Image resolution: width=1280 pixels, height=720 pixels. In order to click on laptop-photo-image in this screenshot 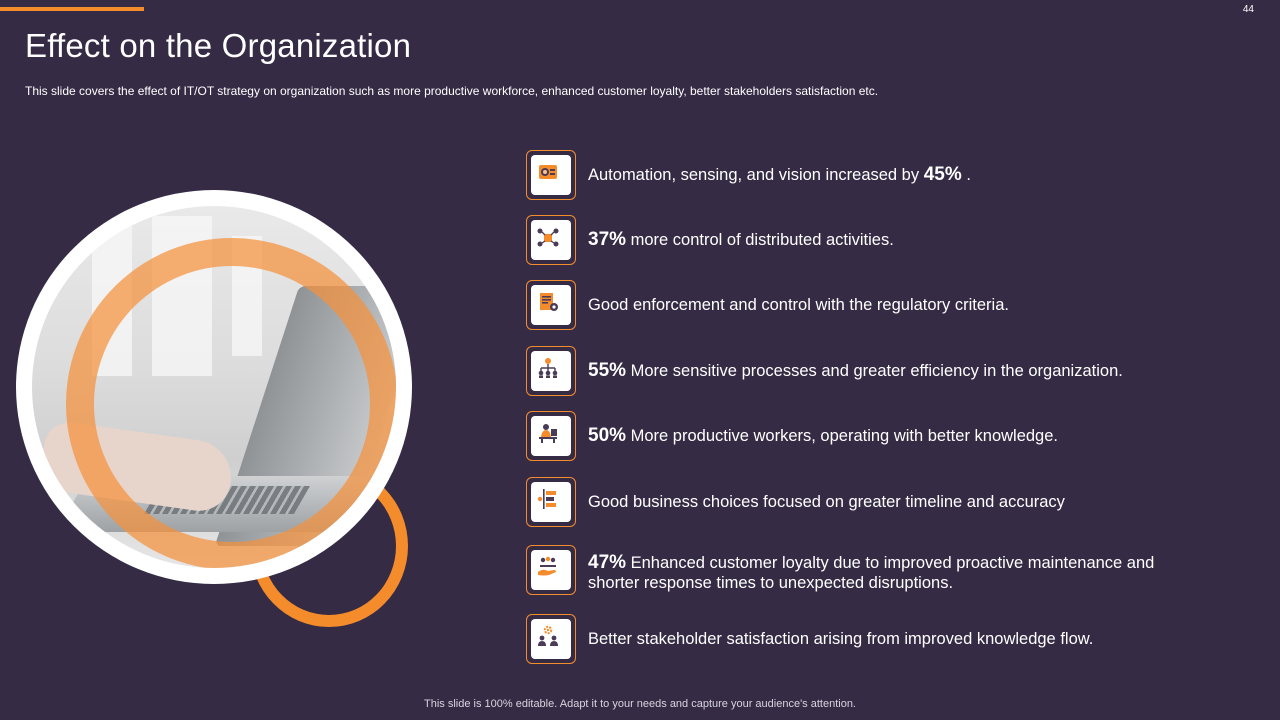, I will do `click(214, 387)`.